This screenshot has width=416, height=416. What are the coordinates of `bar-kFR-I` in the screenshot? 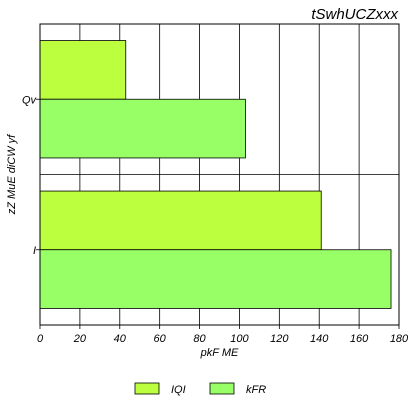 It's located at (215, 279).